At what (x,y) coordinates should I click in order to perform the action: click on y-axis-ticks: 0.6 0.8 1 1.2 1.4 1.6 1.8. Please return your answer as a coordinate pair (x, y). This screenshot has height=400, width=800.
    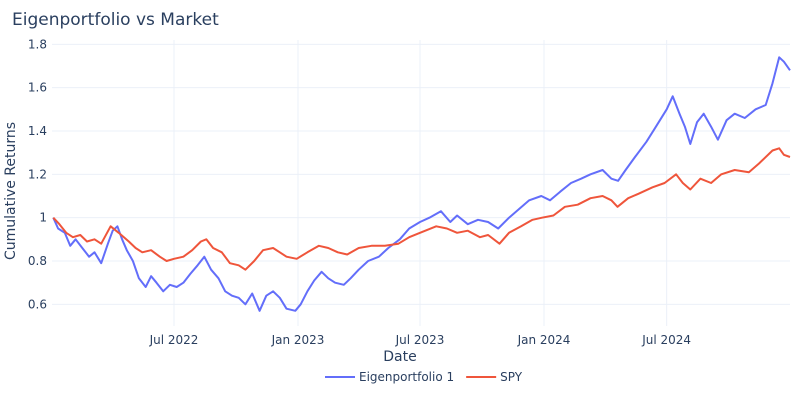
    Looking at the image, I should click on (37, 174).